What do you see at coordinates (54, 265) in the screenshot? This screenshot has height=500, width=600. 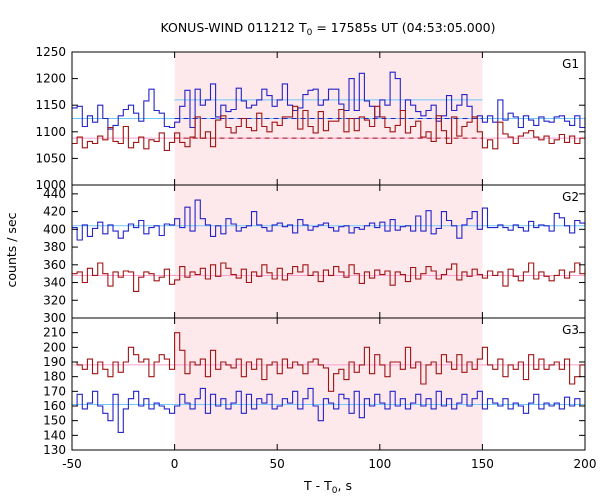 I see `y-tick-label: 360` at bounding box center [54, 265].